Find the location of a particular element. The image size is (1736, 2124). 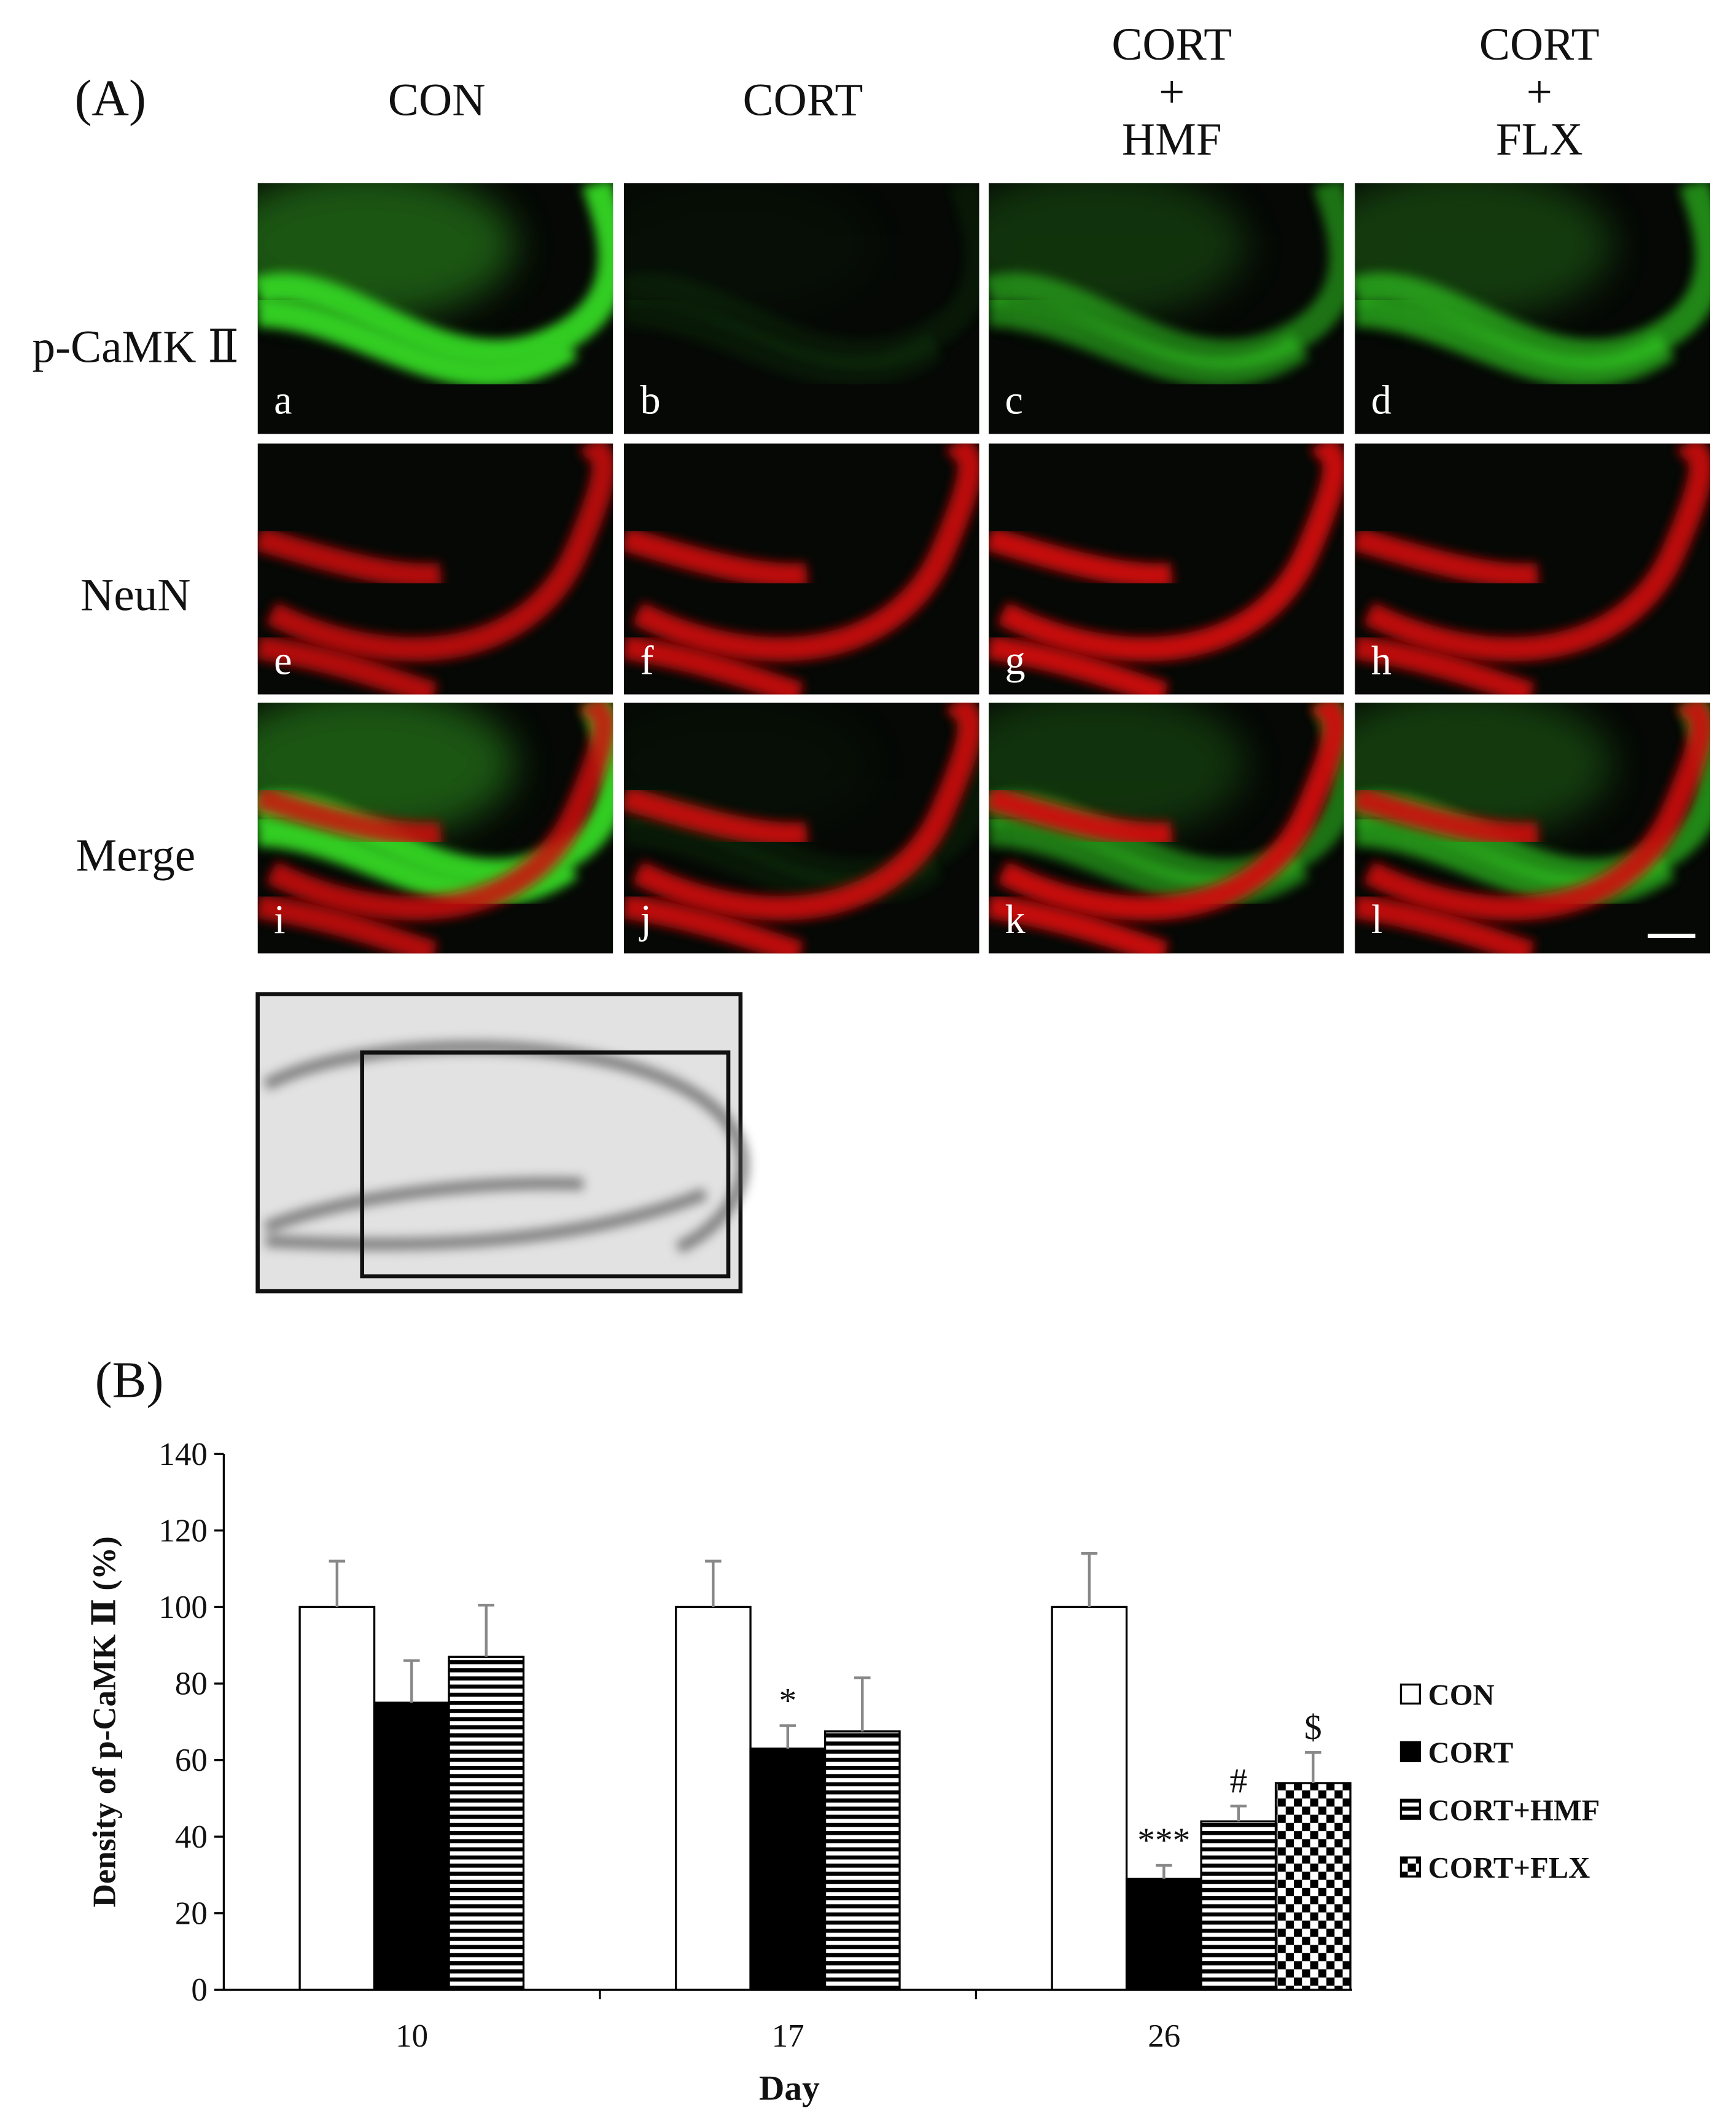

panel-label: (A) is located at coordinates (110, 98).